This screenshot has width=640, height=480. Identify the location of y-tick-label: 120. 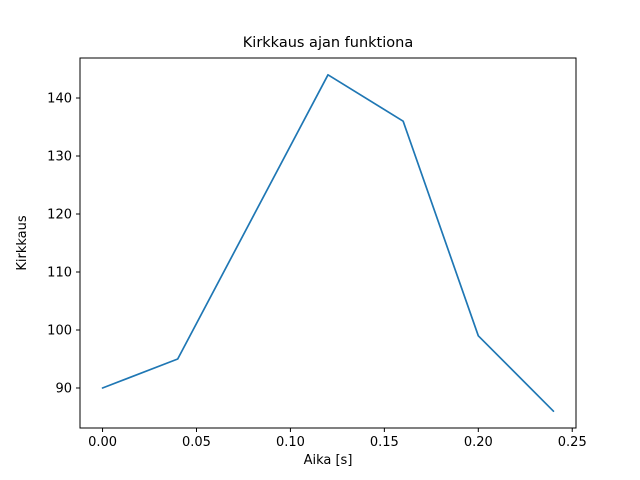
(59, 215).